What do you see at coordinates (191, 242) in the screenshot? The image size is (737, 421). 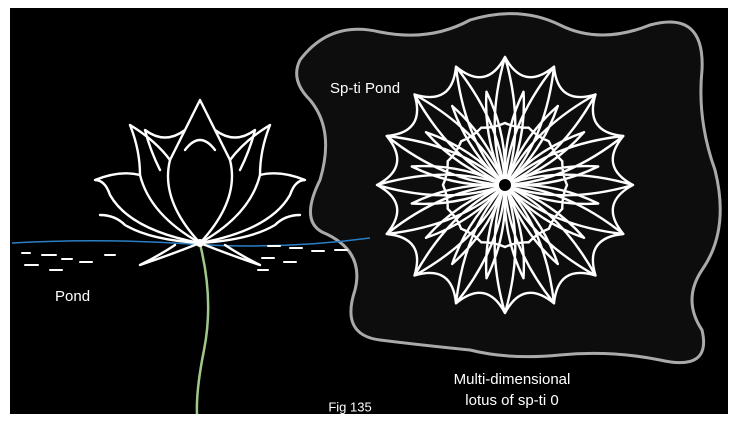 I see `water-line` at bounding box center [191, 242].